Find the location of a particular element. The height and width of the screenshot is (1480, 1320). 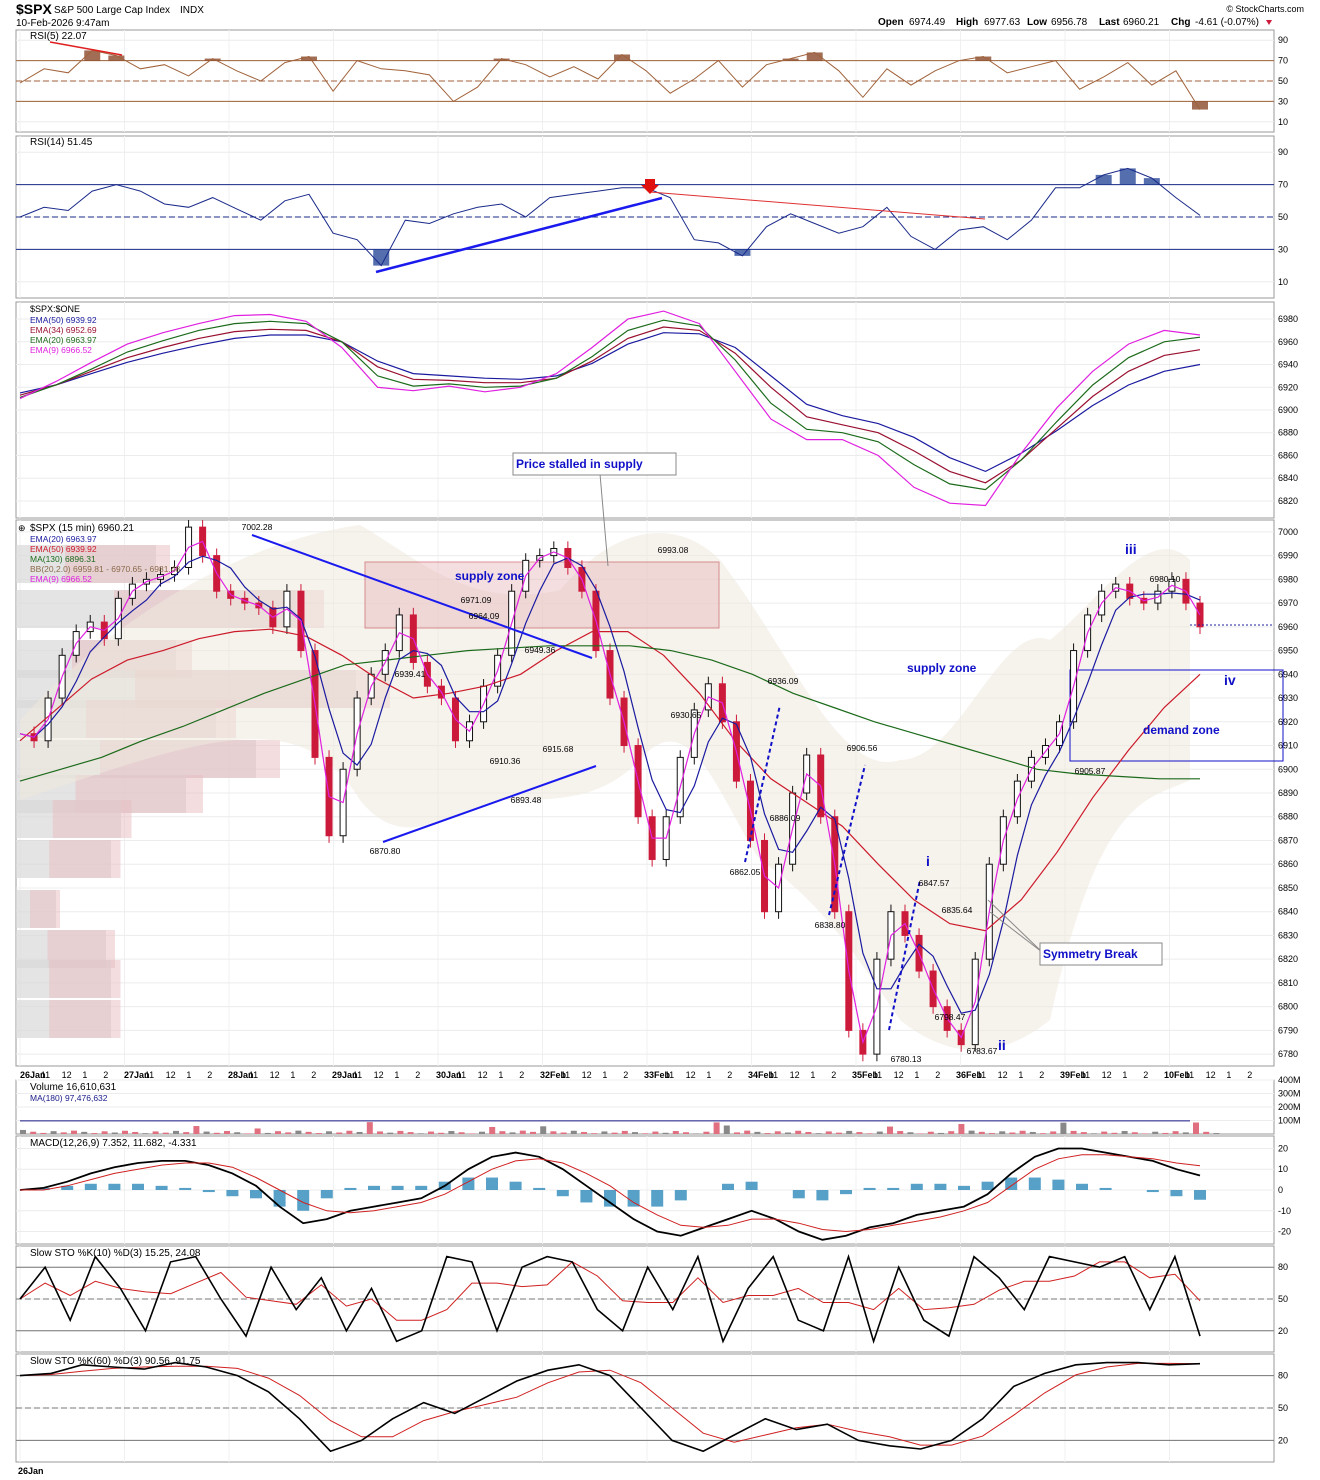

price-label: 6980.10 is located at coordinates (1165, 579).